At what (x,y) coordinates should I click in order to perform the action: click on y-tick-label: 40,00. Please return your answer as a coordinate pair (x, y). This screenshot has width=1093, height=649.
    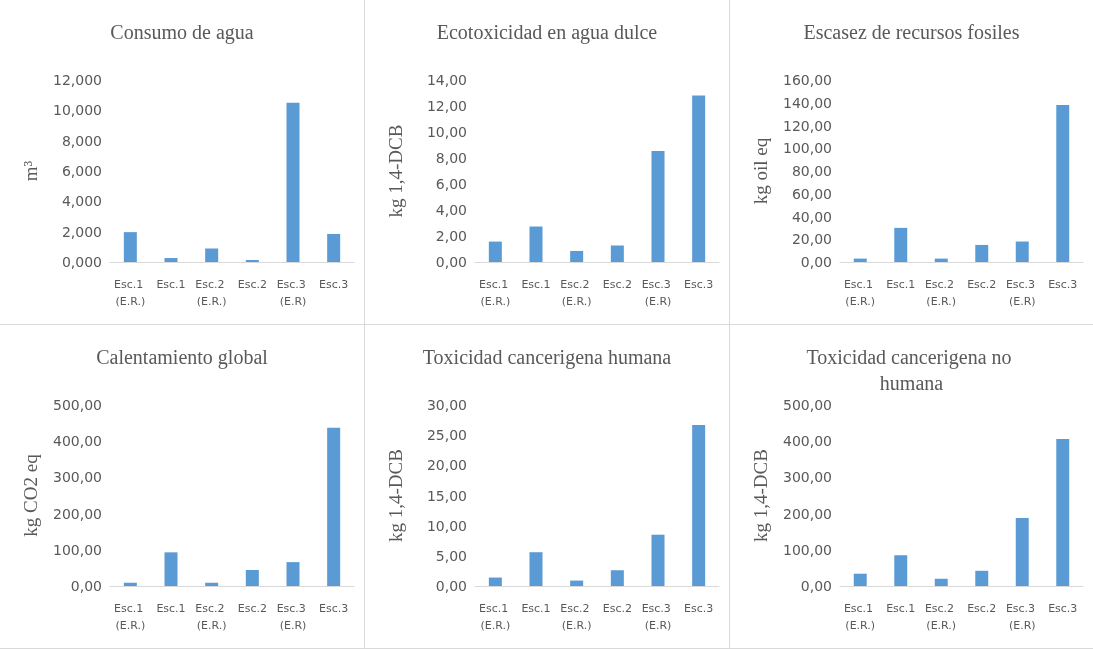
    Looking at the image, I should click on (811, 216).